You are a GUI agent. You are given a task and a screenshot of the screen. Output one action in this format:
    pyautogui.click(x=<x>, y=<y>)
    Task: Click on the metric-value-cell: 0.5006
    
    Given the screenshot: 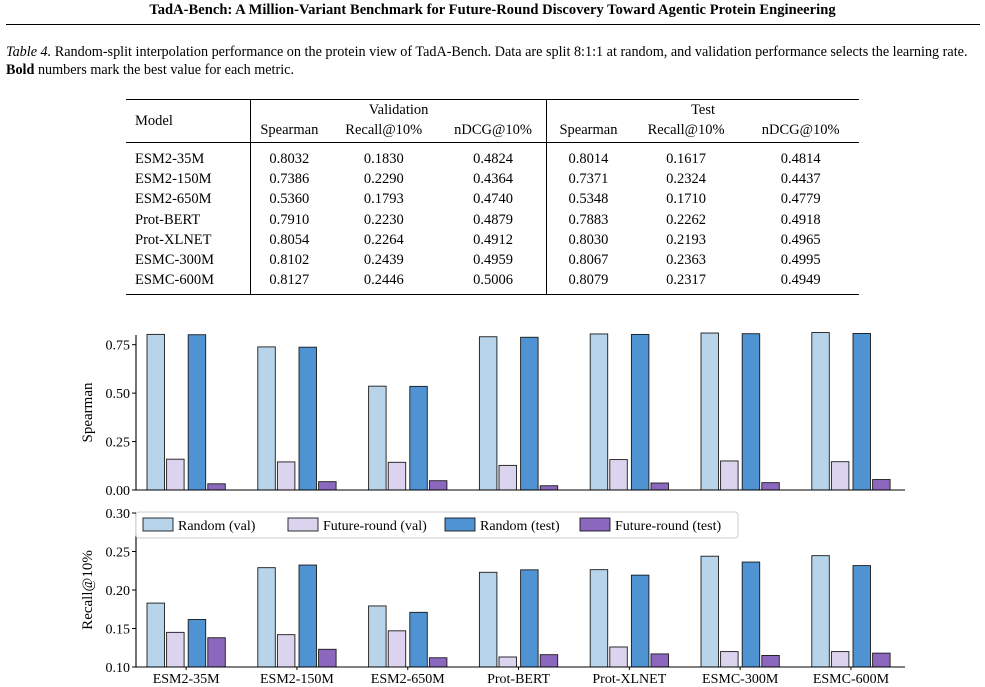 What is the action you would take?
    pyautogui.click(x=493, y=283)
    